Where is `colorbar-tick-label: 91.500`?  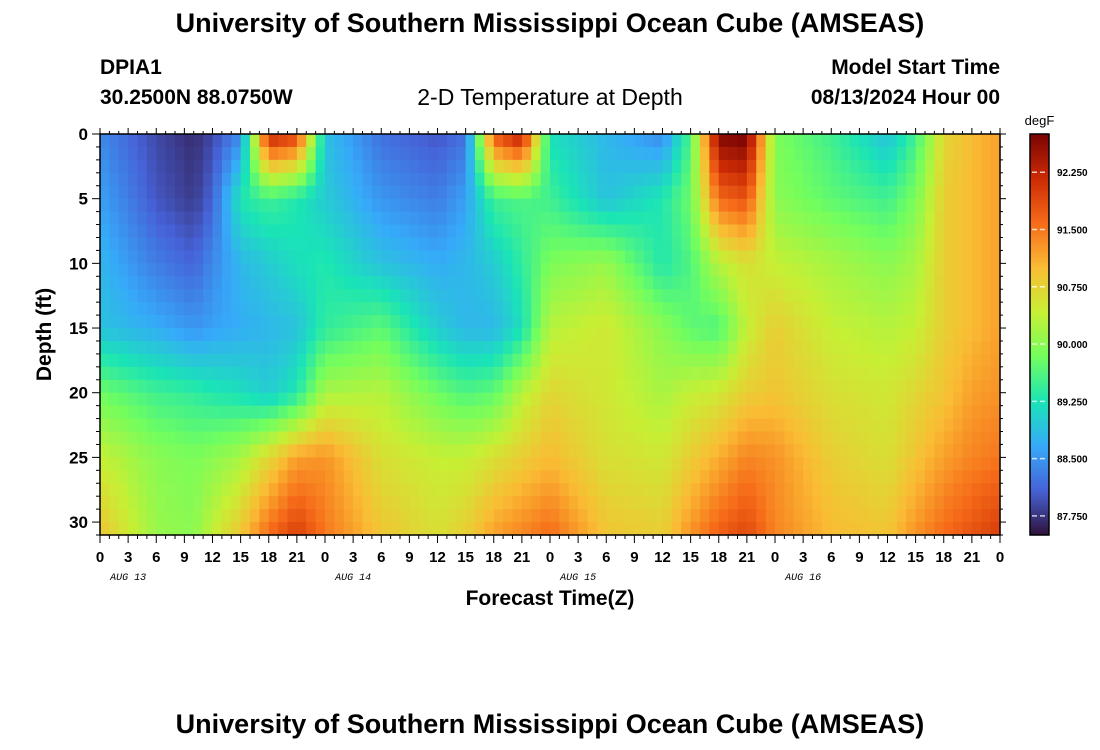 colorbar-tick-label: 91.500 is located at coordinates (1072, 230).